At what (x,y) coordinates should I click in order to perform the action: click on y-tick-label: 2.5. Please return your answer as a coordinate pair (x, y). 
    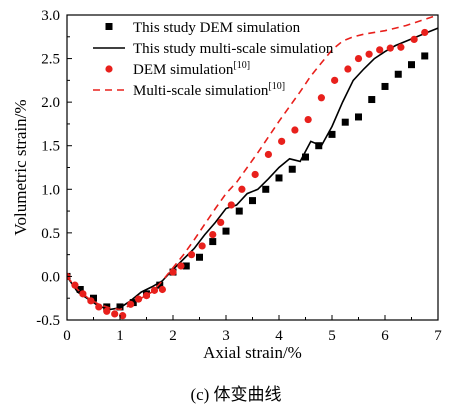
    Looking at the image, I should click on (50, 60).